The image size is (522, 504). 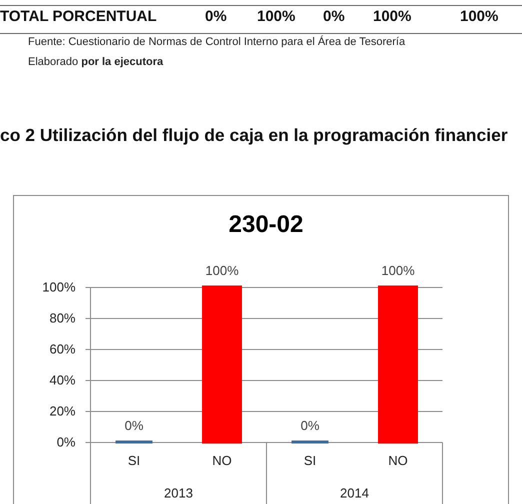 I want to click on text: SI, so click(x=310, y=460).